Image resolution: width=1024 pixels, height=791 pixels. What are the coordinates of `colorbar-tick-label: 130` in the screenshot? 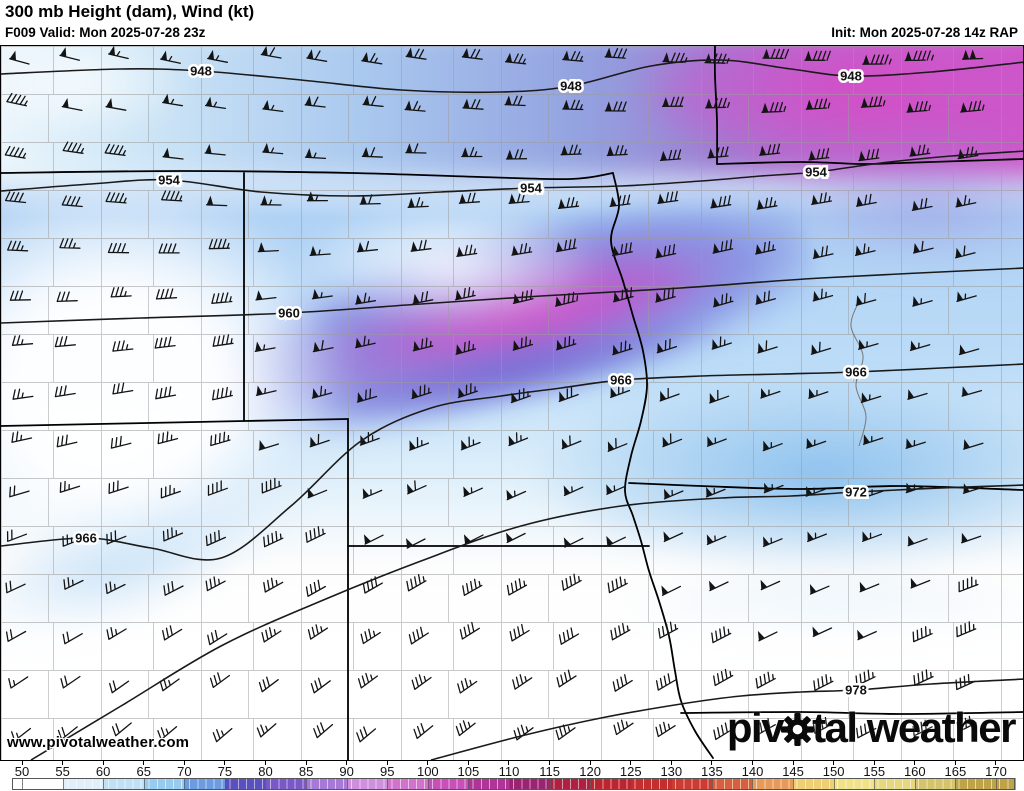 It's located at (671, 771).